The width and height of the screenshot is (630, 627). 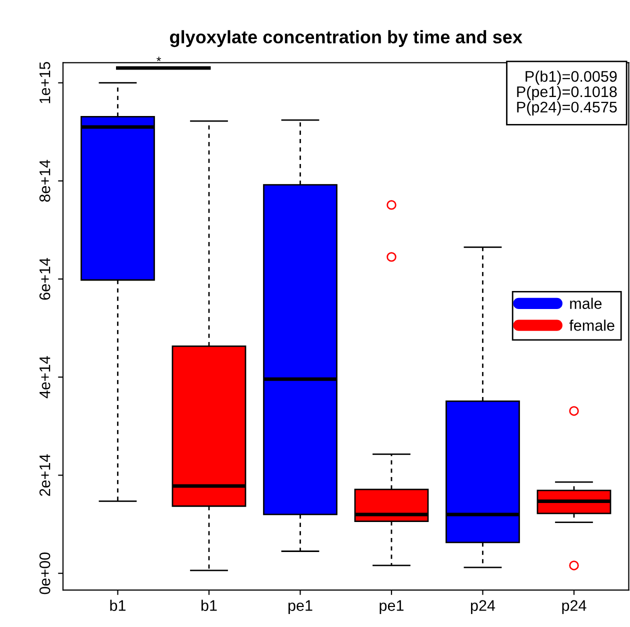 I want to click on y-tick-label: 1e+15, so click(x=45, y=83).